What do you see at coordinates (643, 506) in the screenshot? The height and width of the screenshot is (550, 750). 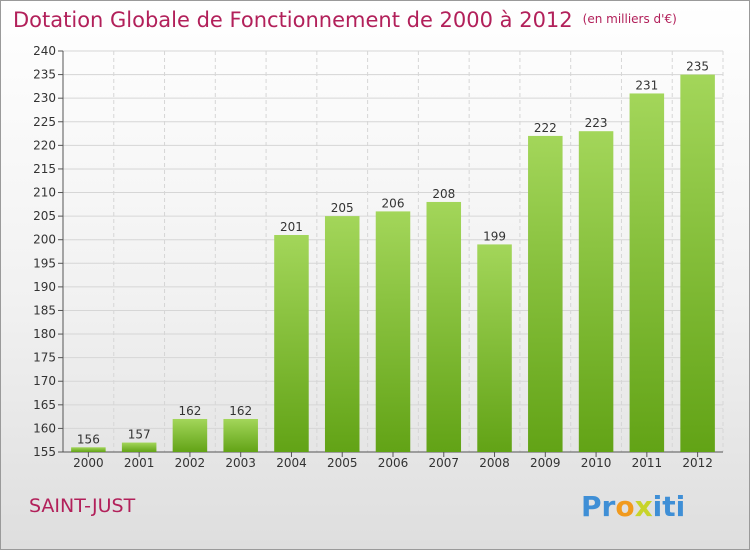 I see `logo-letter: x` at bounding box center [643, 506].